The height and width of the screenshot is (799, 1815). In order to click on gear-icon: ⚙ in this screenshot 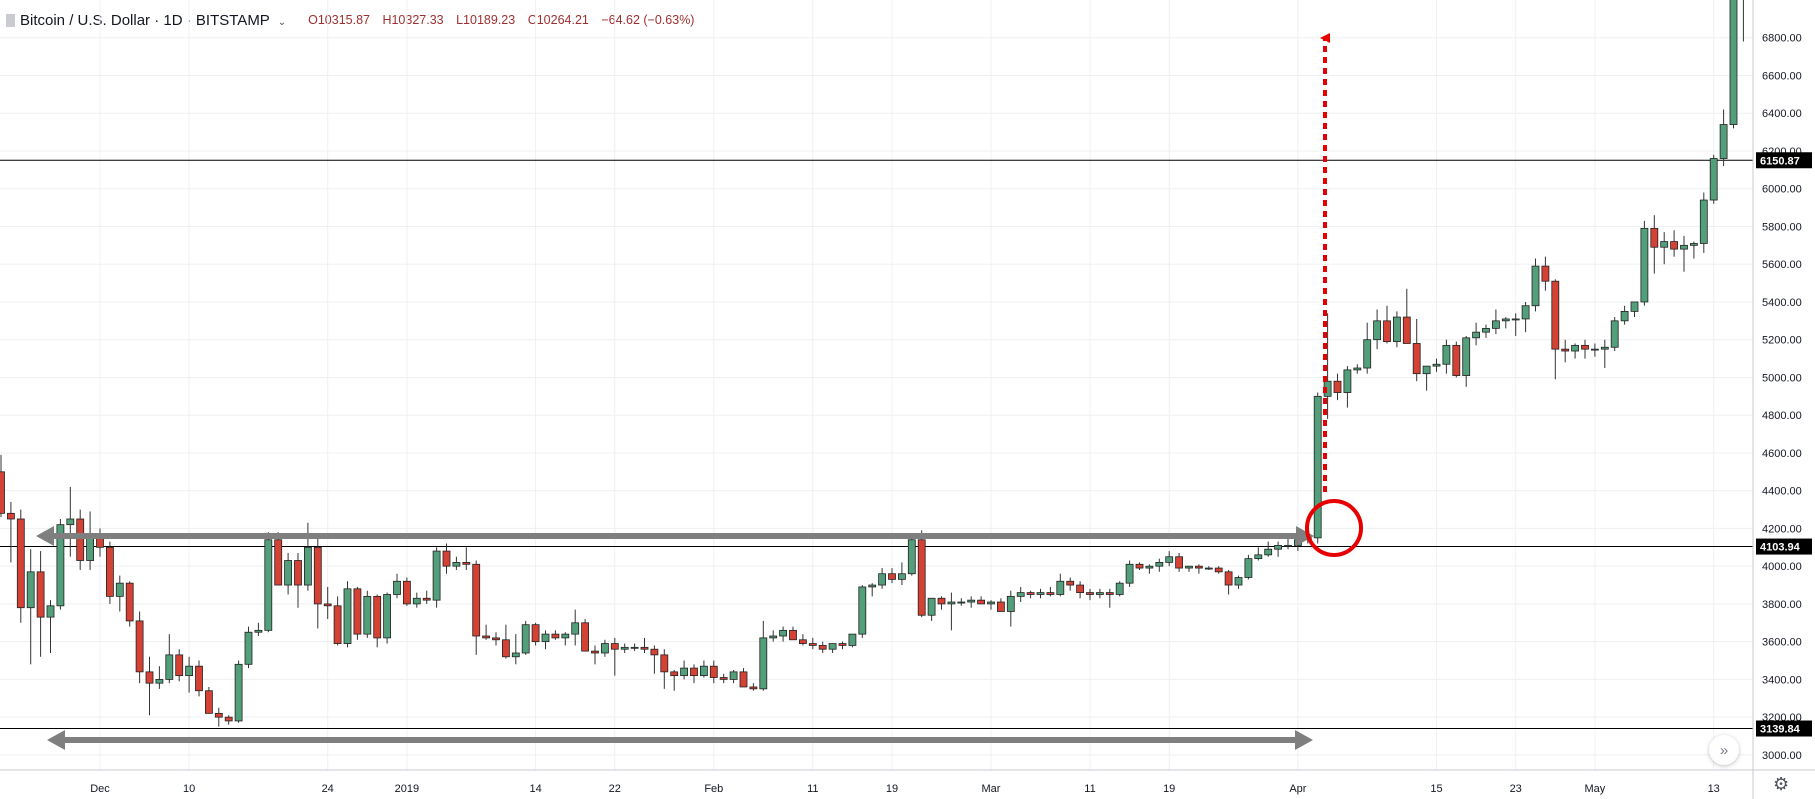, I will do `click(1781, 784)`.